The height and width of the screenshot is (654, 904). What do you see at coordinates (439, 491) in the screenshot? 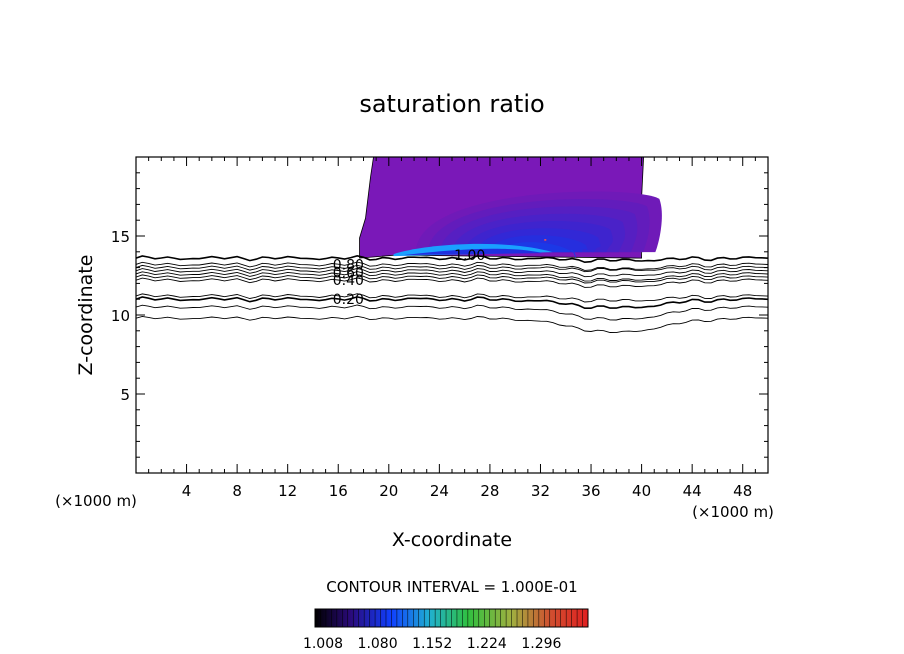
I see `x-tick-label: 24` at bounding box center [439, 491].